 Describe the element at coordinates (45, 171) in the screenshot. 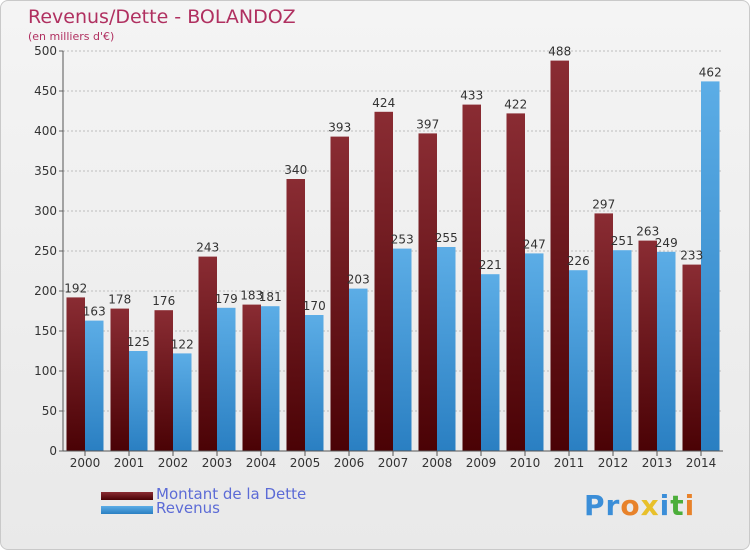

I see `y-tick-label: 350` at that location.